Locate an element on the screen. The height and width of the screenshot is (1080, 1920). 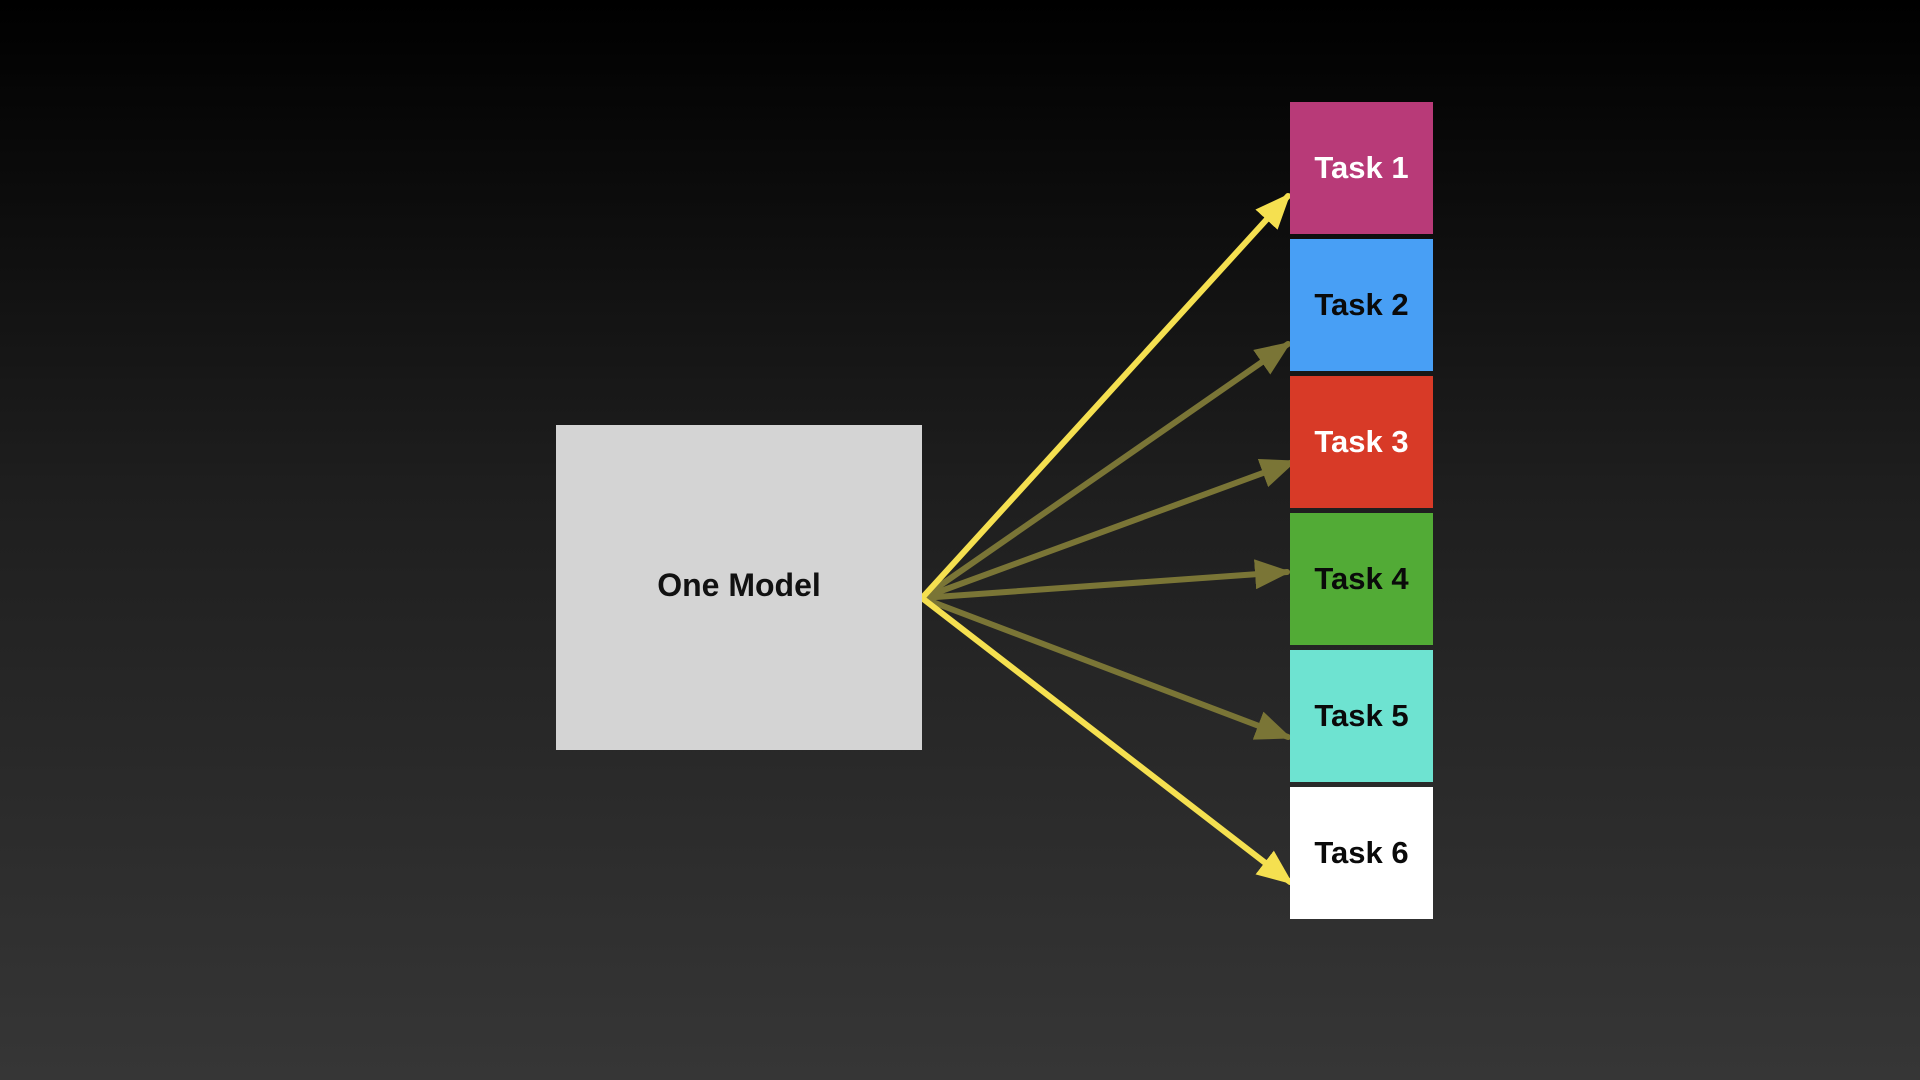
task-2-label: Task 2 is located at coordinates (1361, 304).